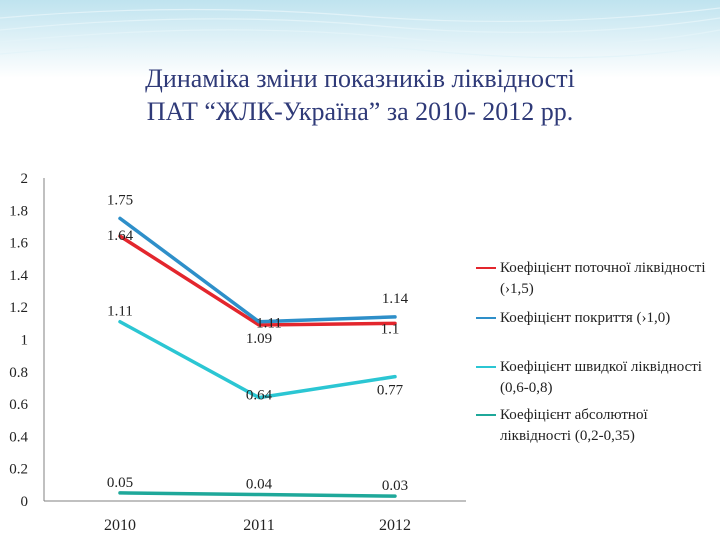 The height and width of the screenshot is (540, 720). Describe the element at coordinates (259, 485) in the screenshot. I see `data-label: 0.04` at that location.